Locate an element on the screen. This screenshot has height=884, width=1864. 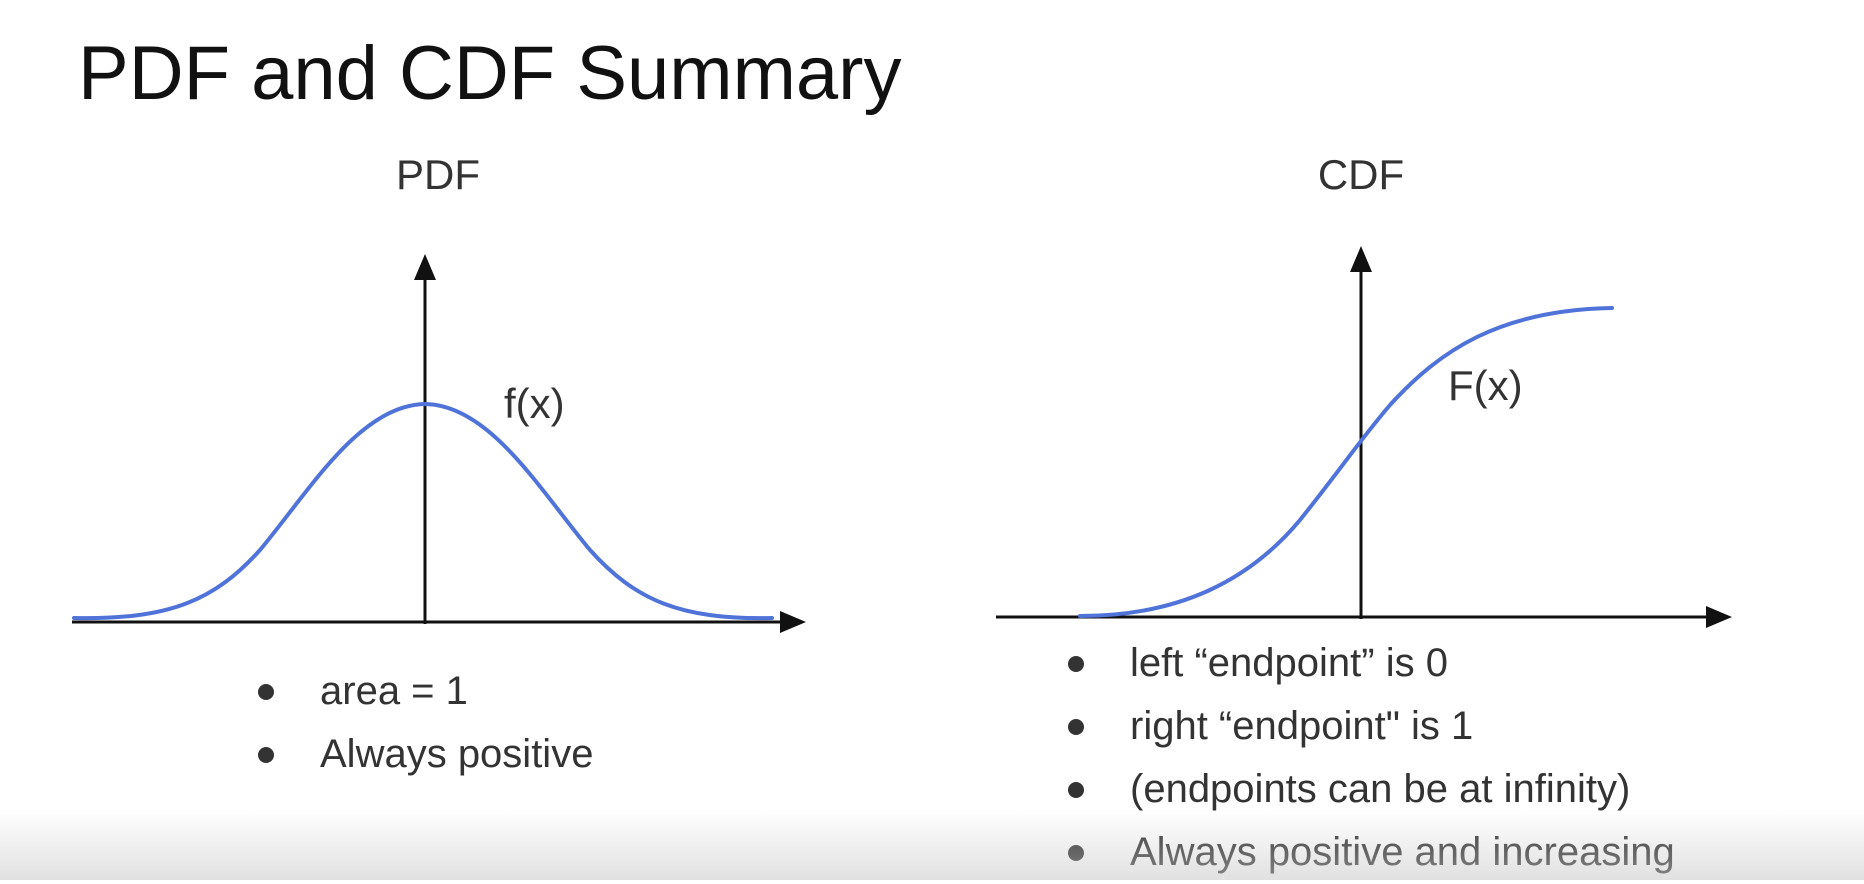
cdf-x-axis-arrow is located at coordinates (1719, 617).